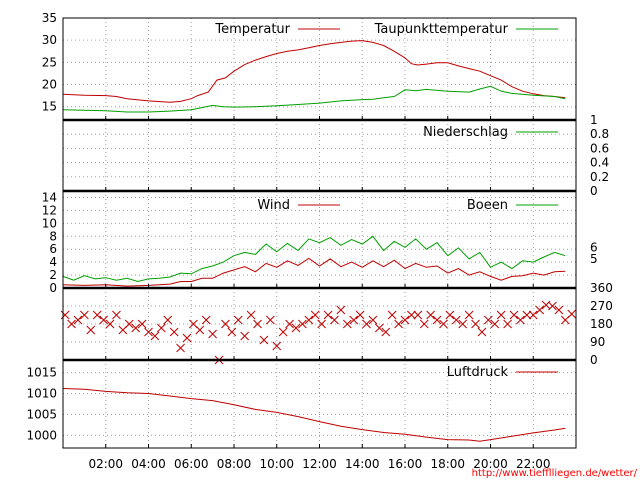  What do you see at coordinates (533, 464) in the screenshot?
I see `x-tick-label: 22:00` at bounding box center [533, 464].